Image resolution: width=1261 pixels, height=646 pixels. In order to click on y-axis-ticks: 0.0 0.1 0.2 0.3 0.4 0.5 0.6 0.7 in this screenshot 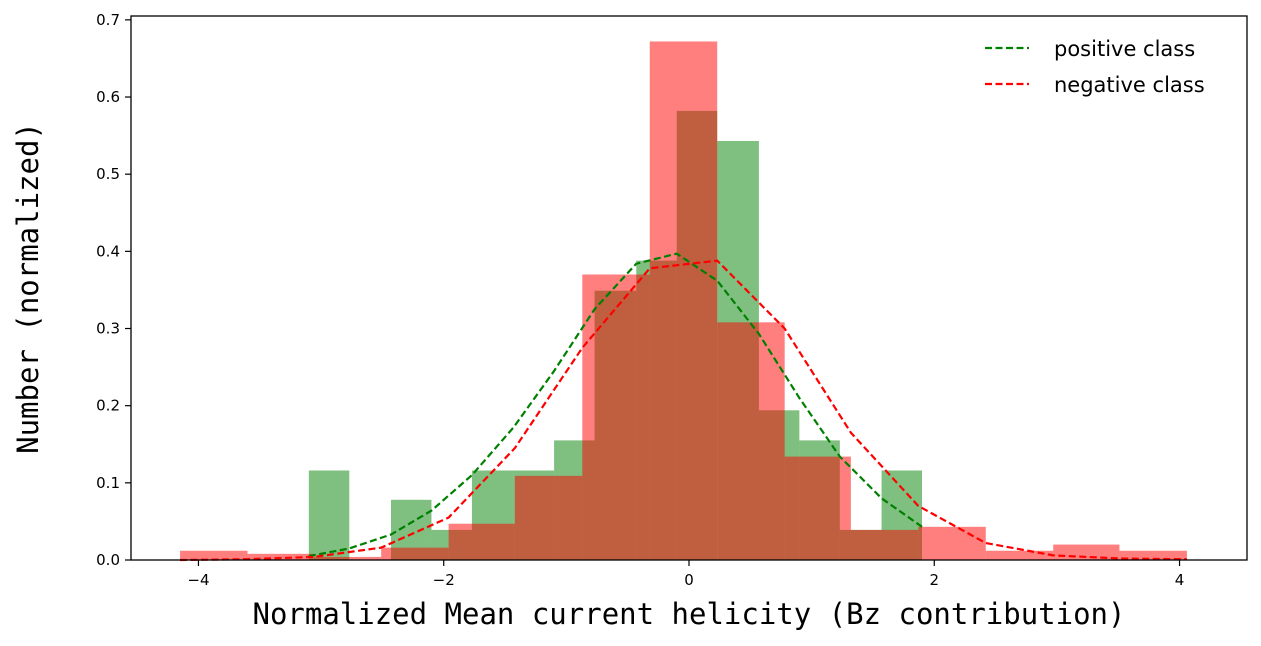, I will do `click(113, 290)`.